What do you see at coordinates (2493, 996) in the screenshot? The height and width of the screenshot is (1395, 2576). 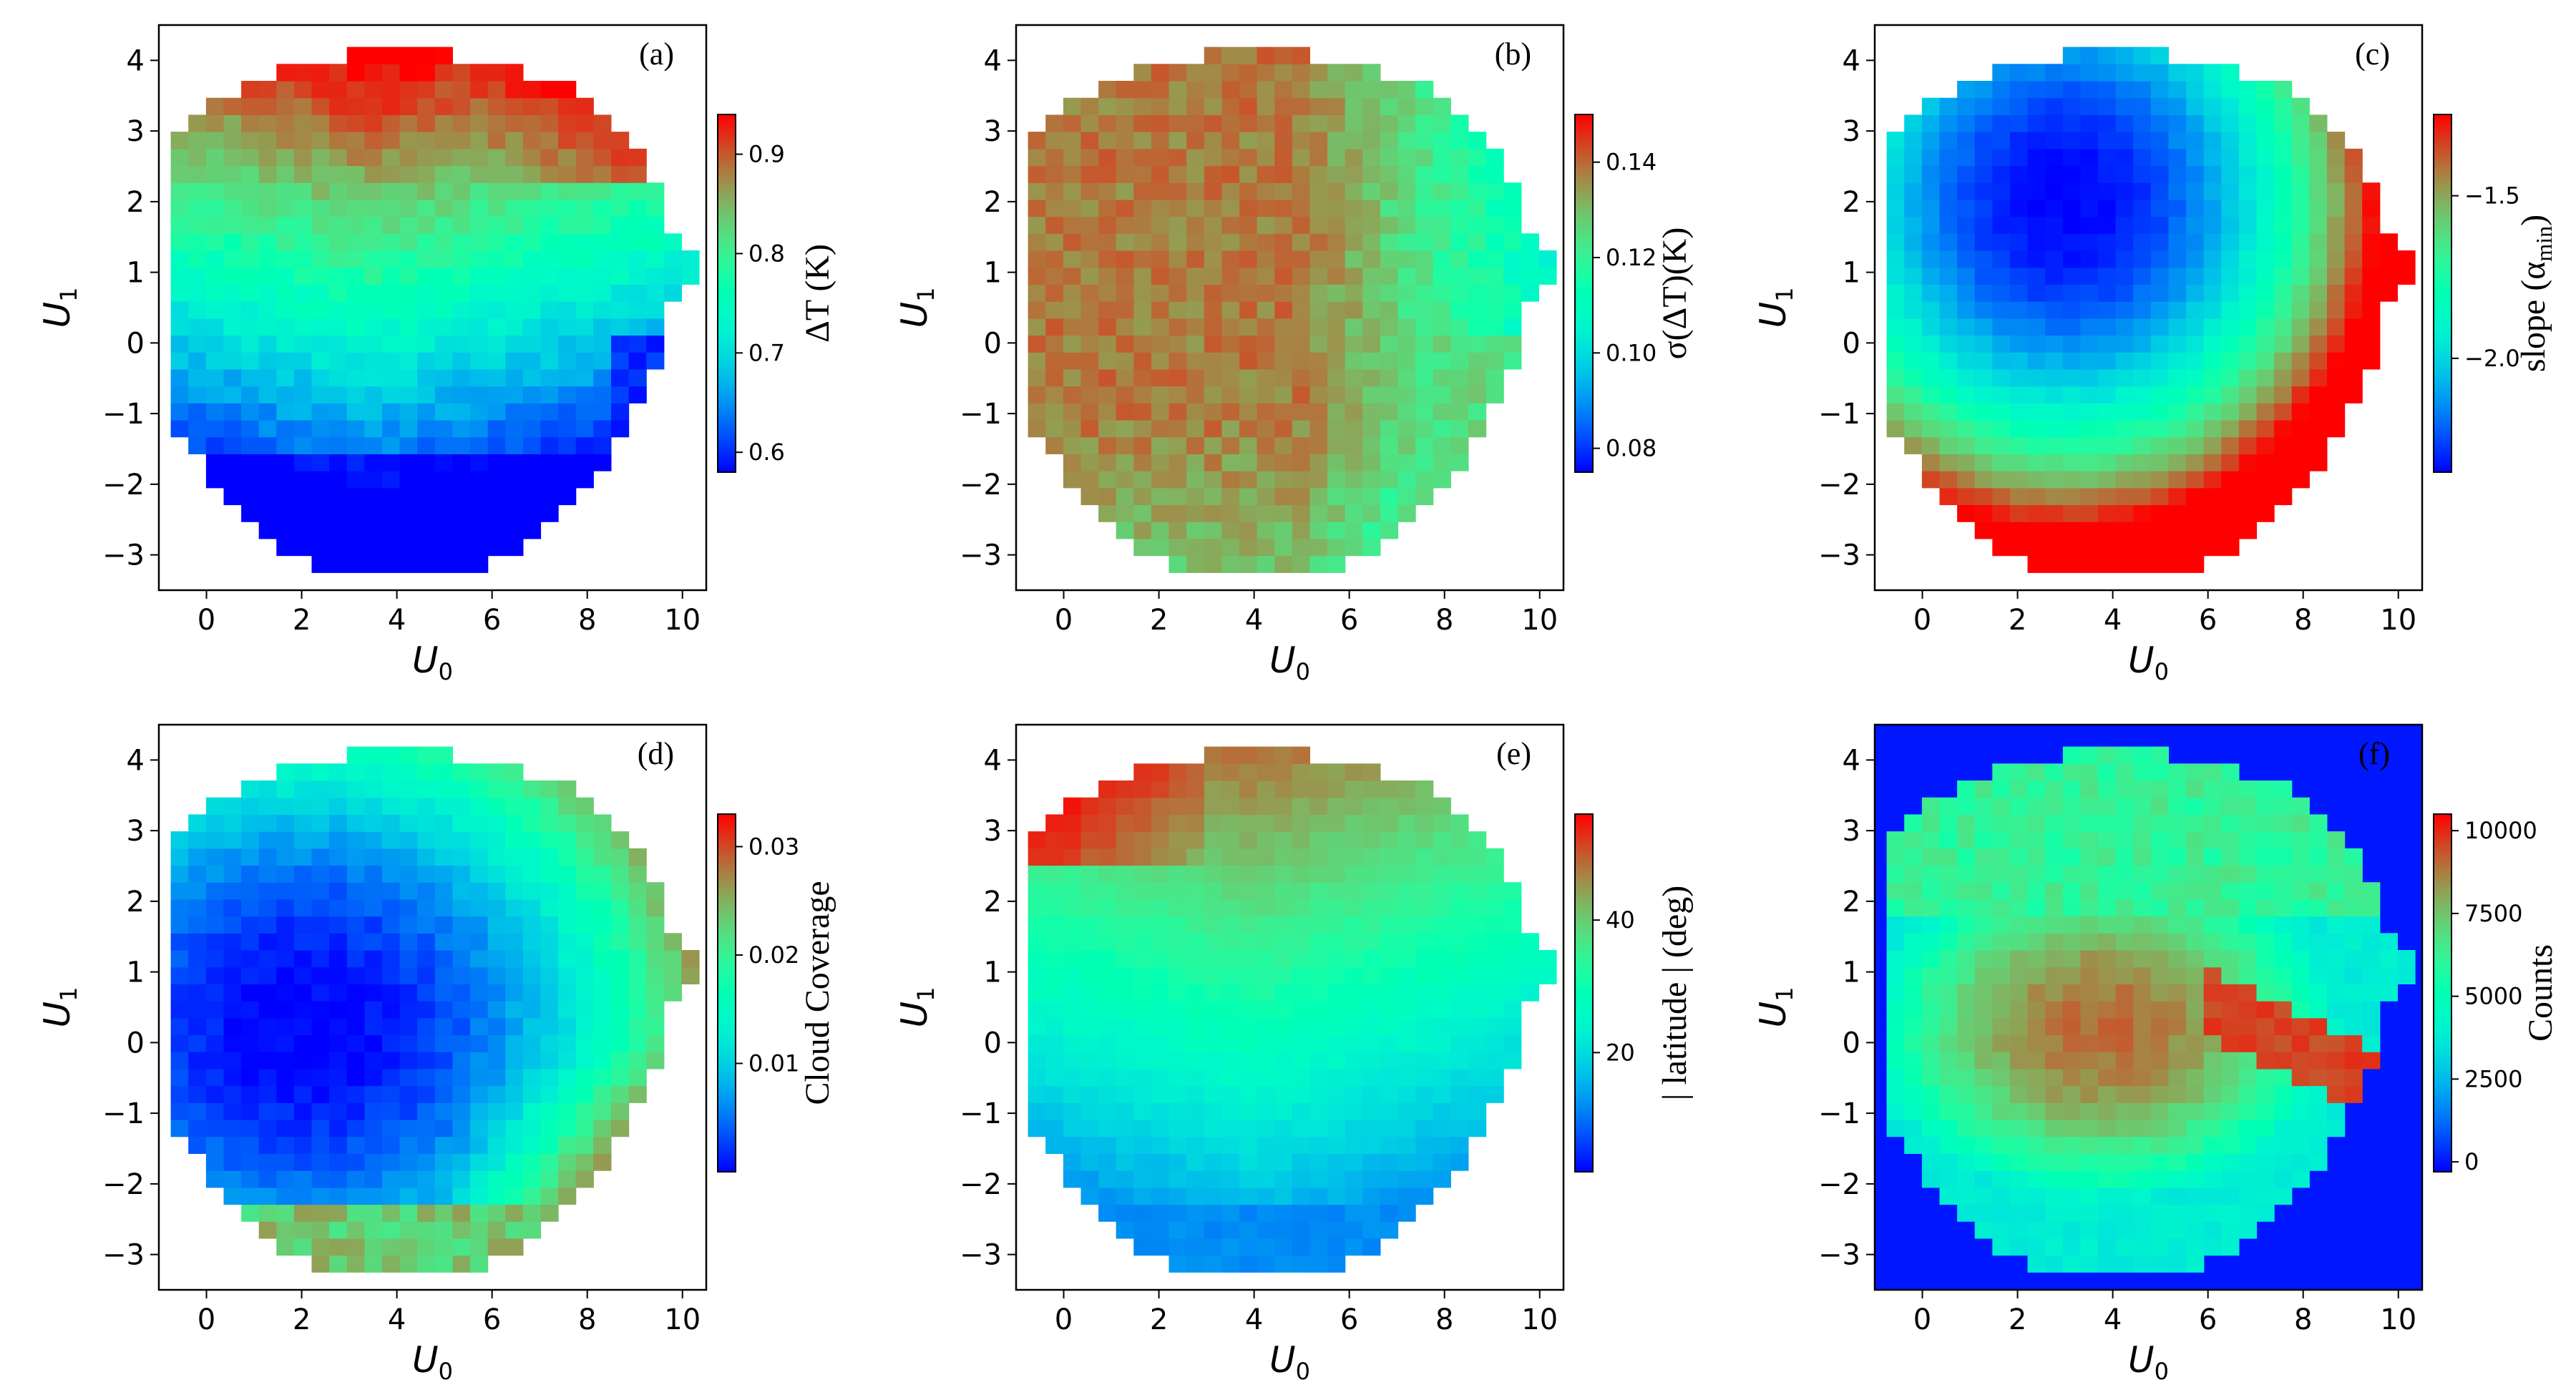 I see `colorbar-tick-label: 5000` at bounding box center [2493, 996].